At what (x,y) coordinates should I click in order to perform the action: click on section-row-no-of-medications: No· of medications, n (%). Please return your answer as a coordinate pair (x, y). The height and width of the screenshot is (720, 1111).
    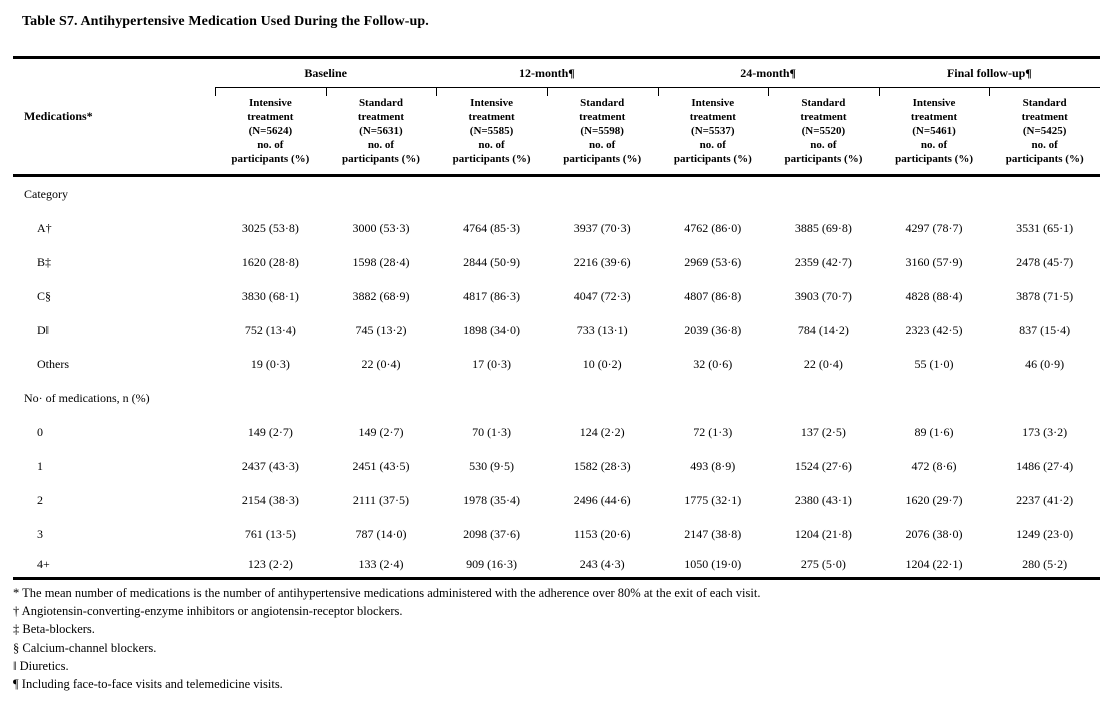
    Looking at the image, I should click on (556, 398).